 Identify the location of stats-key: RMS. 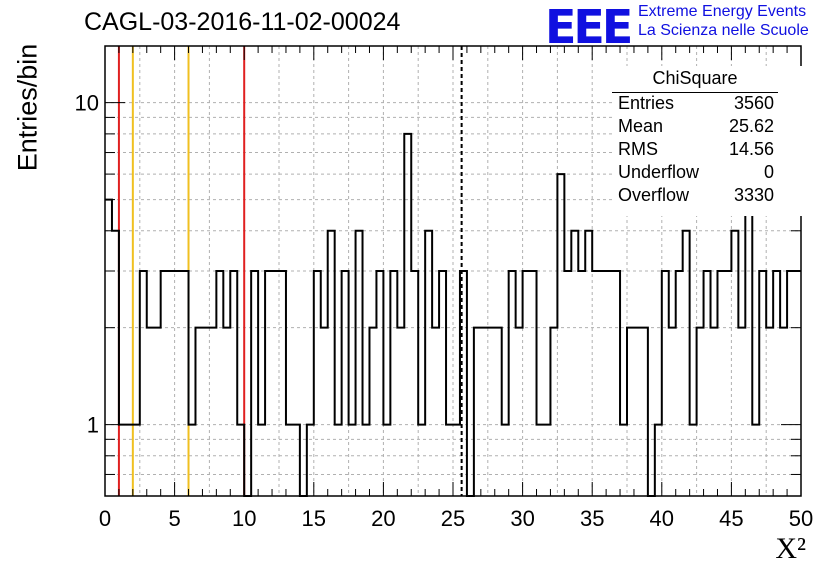
(638, 149).